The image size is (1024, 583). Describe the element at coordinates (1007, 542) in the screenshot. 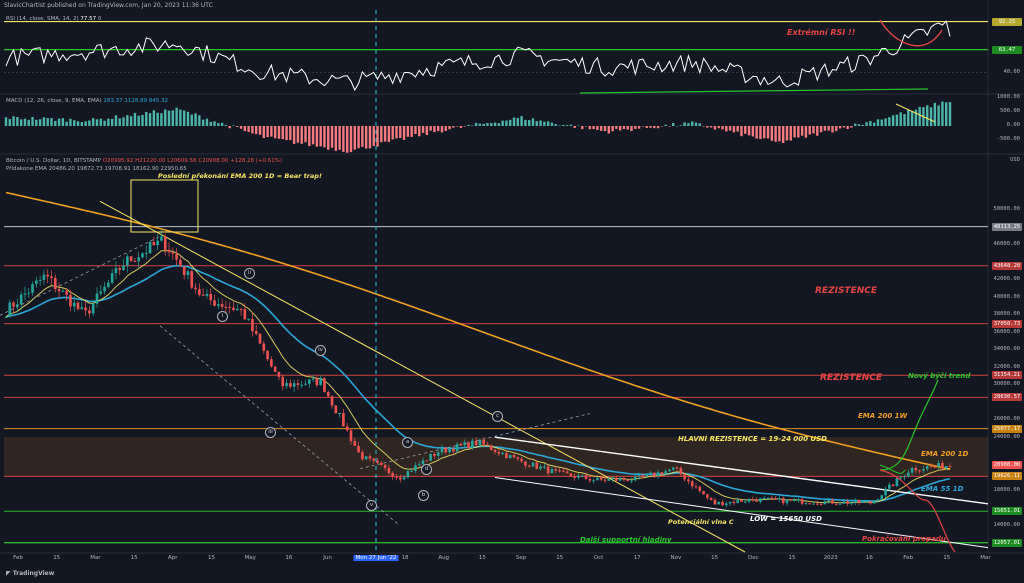

I see `price-axis-tag: 12057.01` at that location.